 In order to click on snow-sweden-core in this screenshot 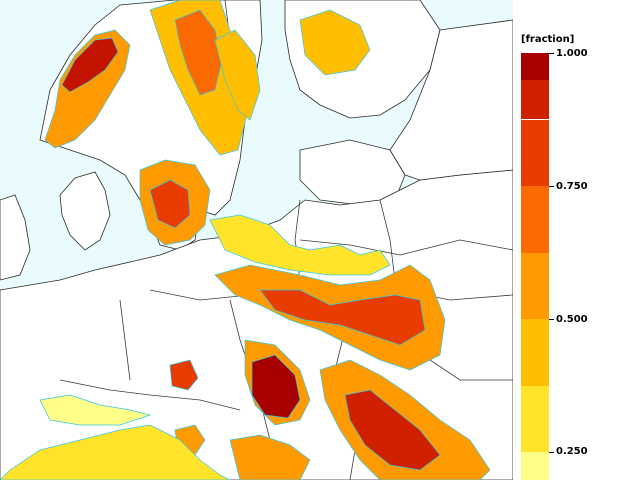, I will do `click(198, 52)`.